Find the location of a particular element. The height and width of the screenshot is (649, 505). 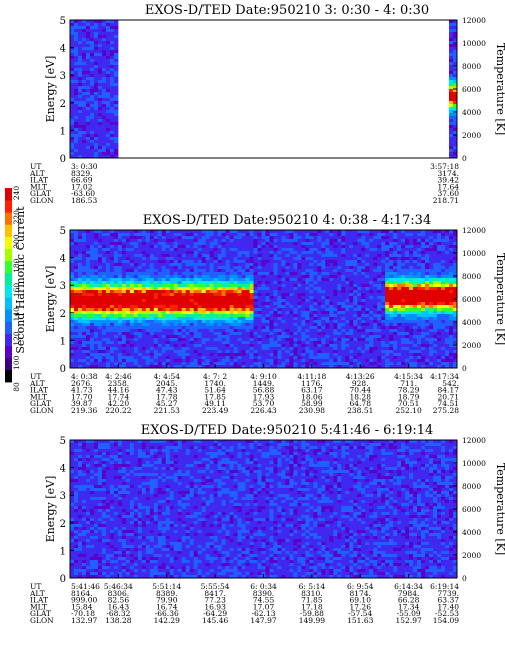

colorbar-tick-label: 180 is located at coordinates (16, 265).